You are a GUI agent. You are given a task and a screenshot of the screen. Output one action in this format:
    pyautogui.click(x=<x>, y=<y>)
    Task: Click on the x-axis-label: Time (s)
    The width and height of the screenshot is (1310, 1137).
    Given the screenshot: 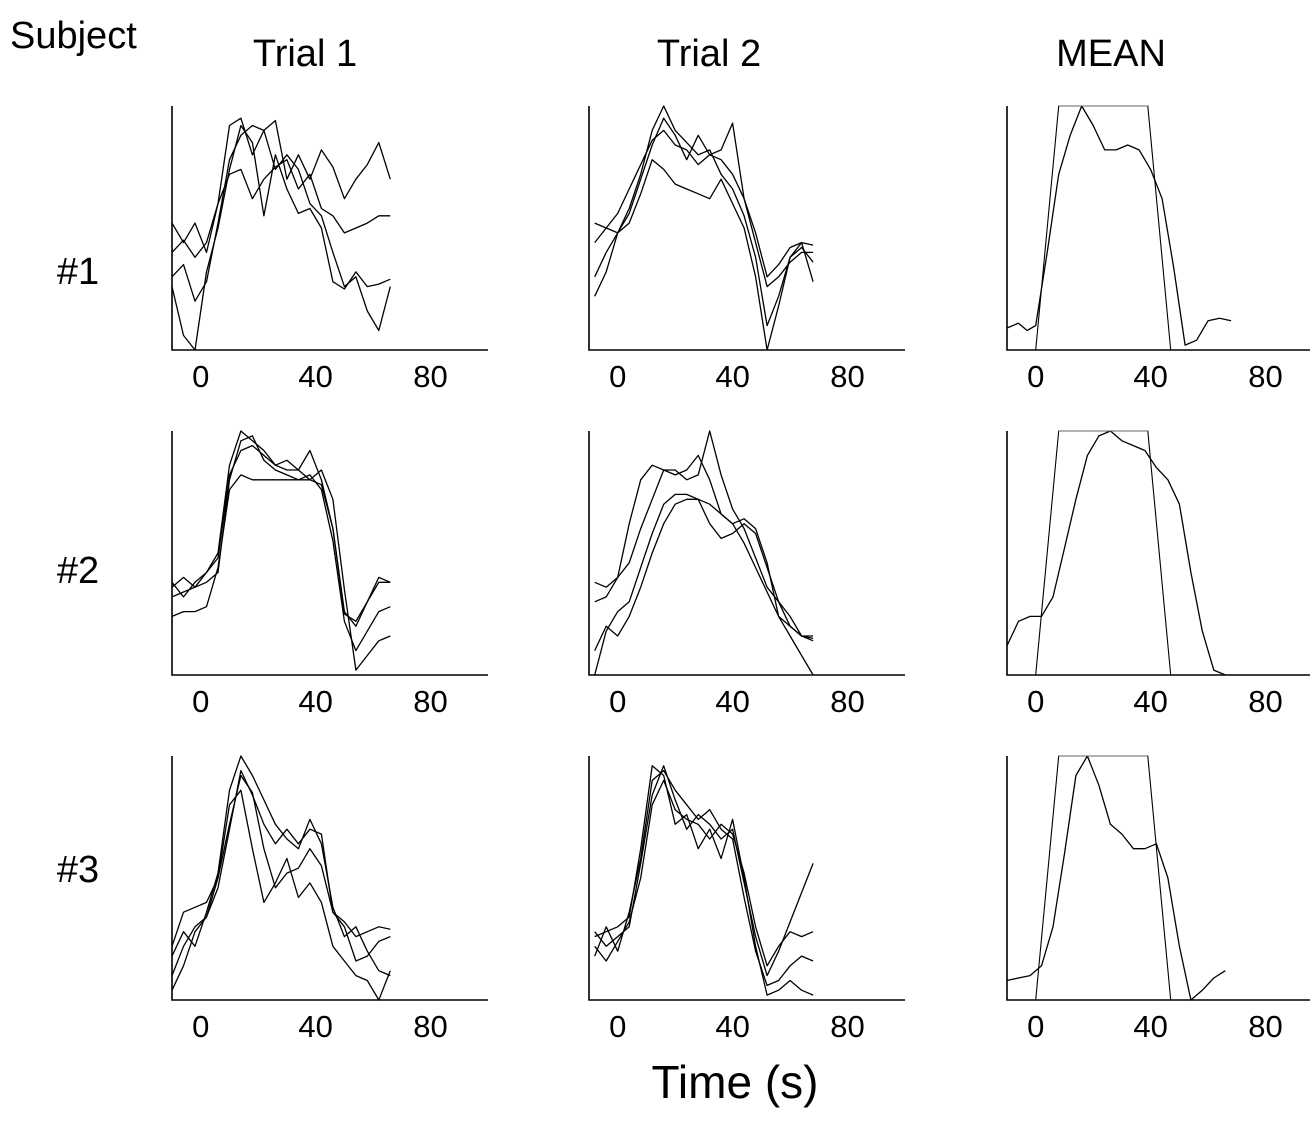 What is the action you would take?
    pyautogui.click(x=735, y=1082)
    